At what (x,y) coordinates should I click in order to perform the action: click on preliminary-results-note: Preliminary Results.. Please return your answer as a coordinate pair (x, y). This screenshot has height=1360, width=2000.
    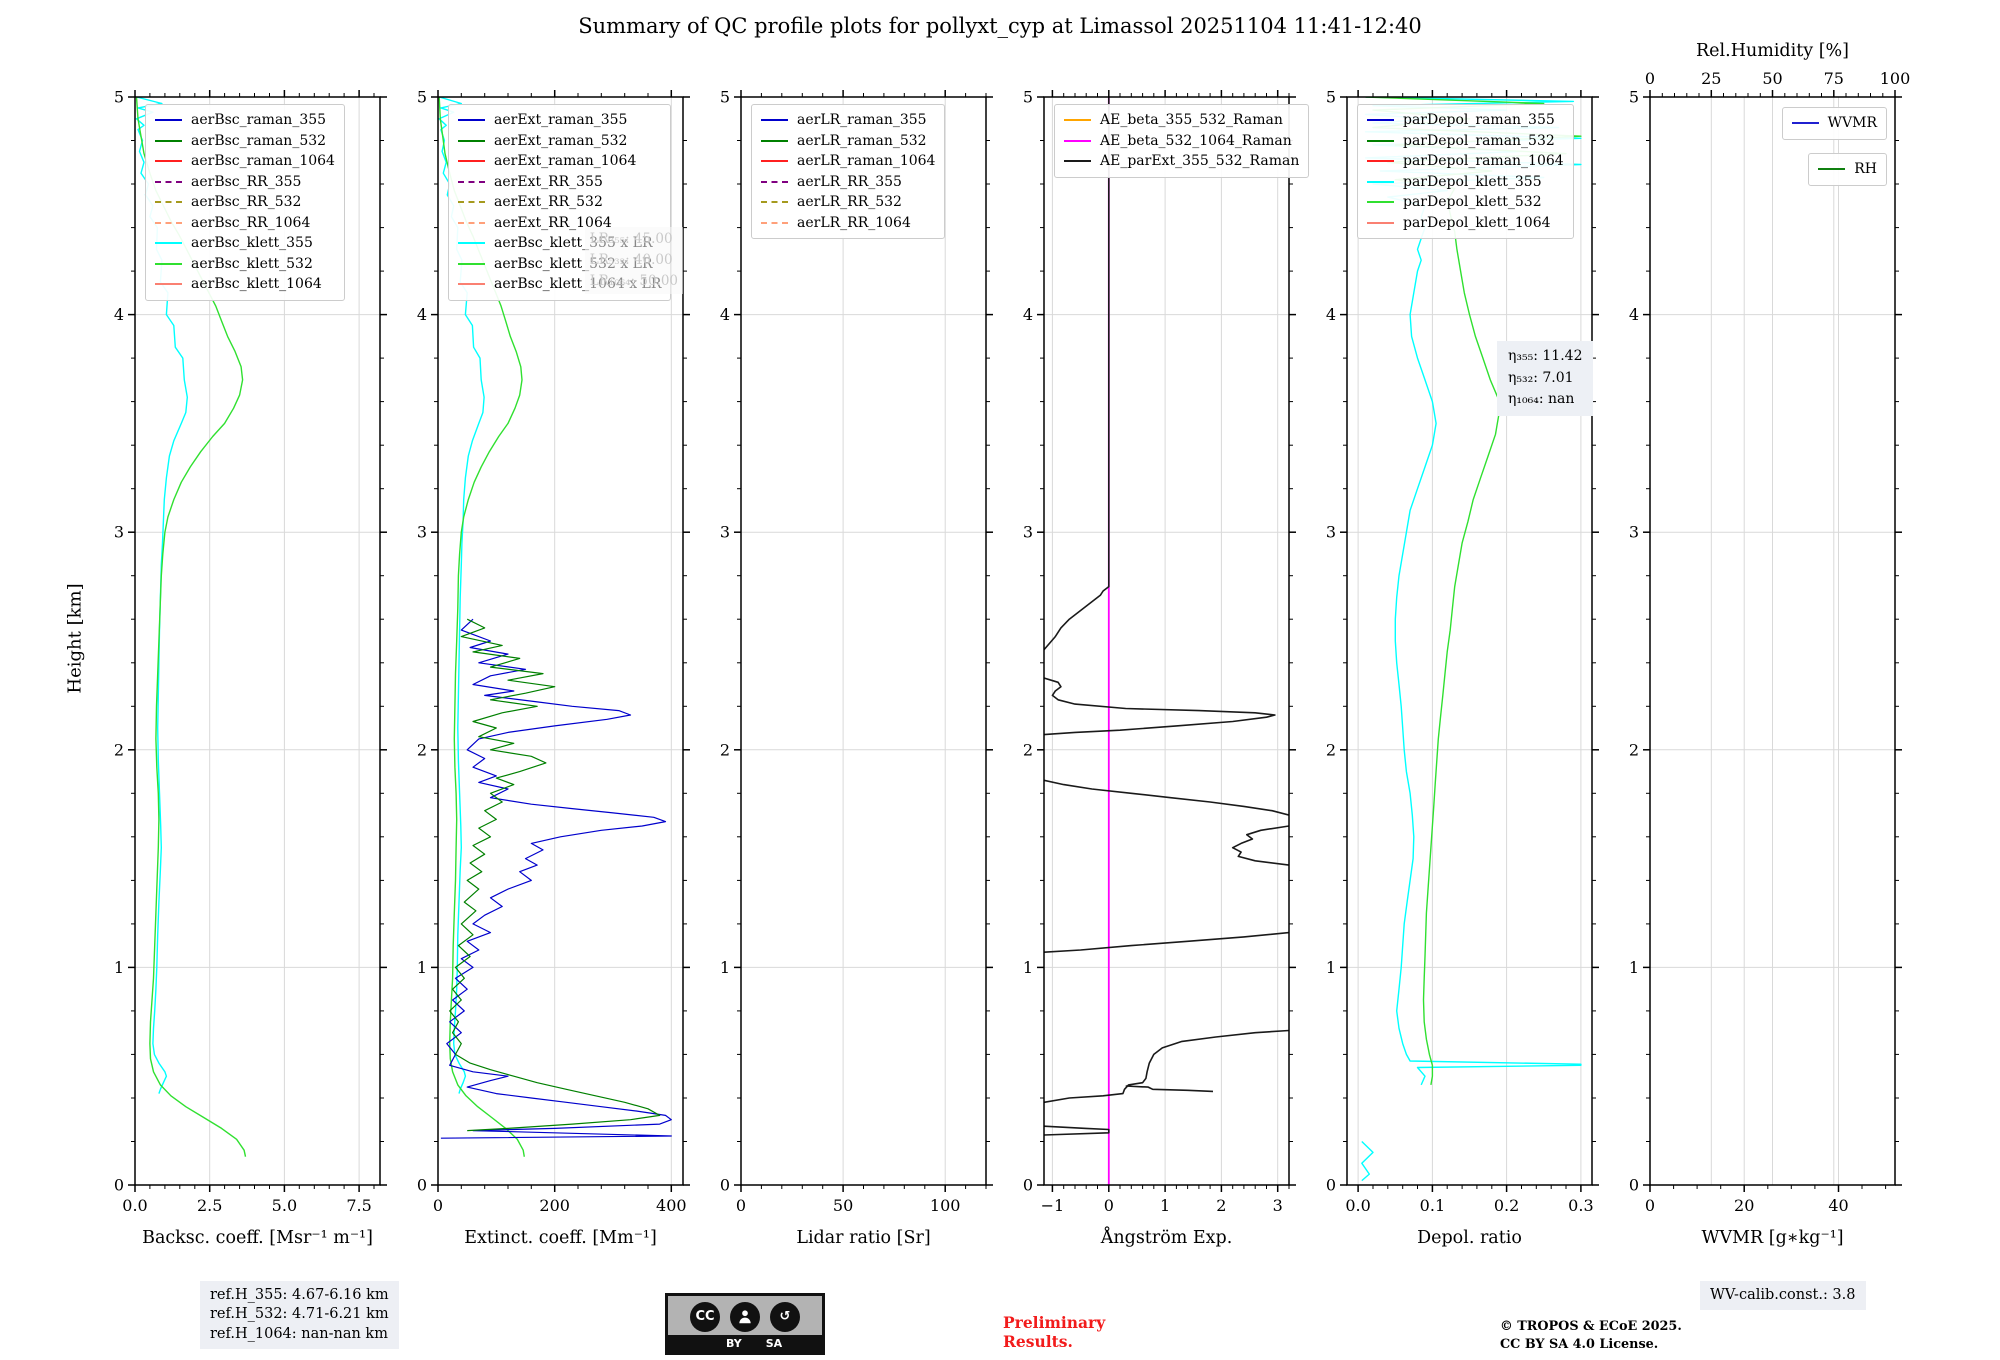
    Looking at the image, I should click on (1054, 1332).